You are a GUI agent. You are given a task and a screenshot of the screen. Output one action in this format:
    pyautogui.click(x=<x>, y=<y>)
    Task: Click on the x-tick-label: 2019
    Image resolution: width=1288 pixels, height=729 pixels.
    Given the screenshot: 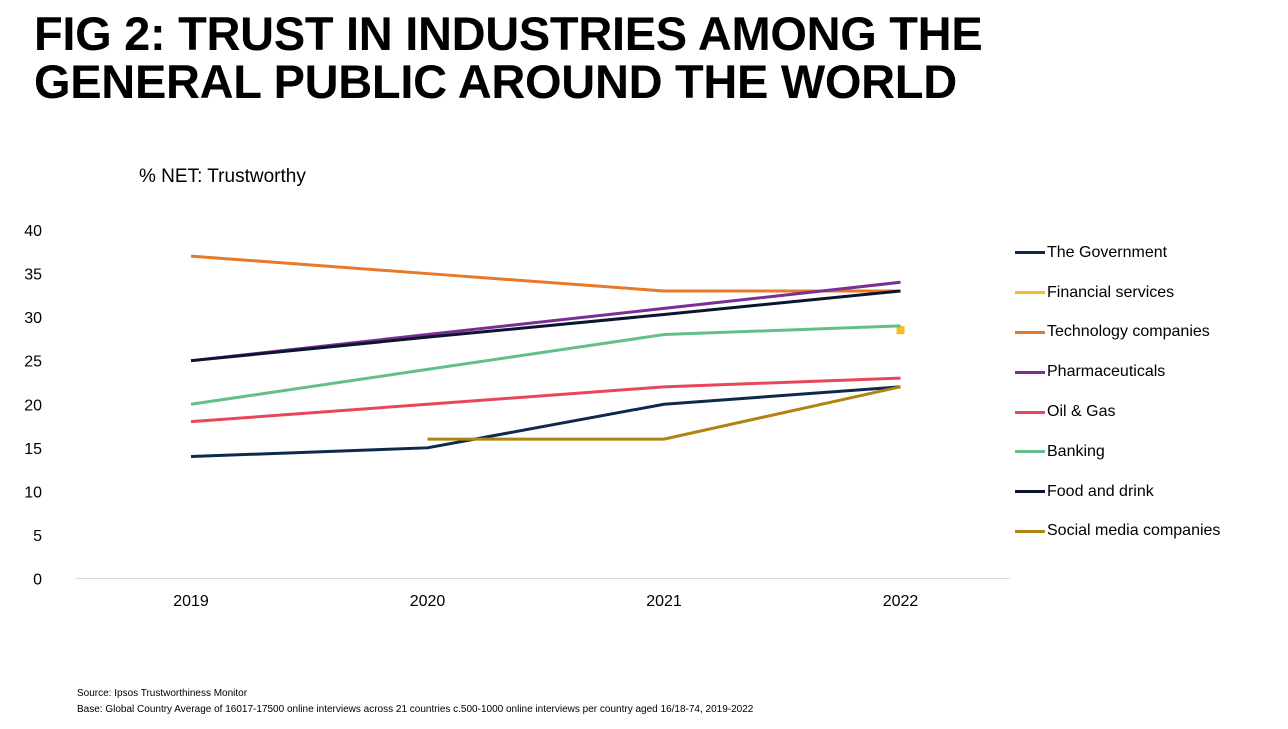 What is the action you would take?
    pyautogui.click(x=191, y=601)
    